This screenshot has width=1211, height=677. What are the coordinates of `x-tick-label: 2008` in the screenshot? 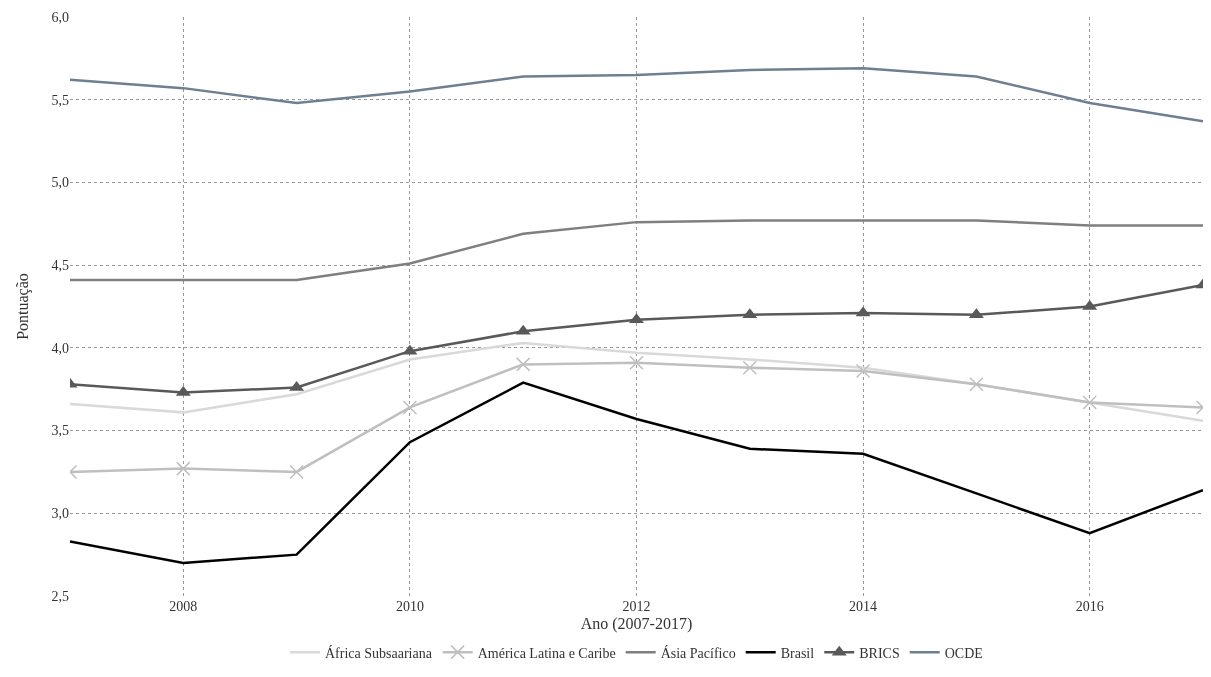 It's located at (183, 606).